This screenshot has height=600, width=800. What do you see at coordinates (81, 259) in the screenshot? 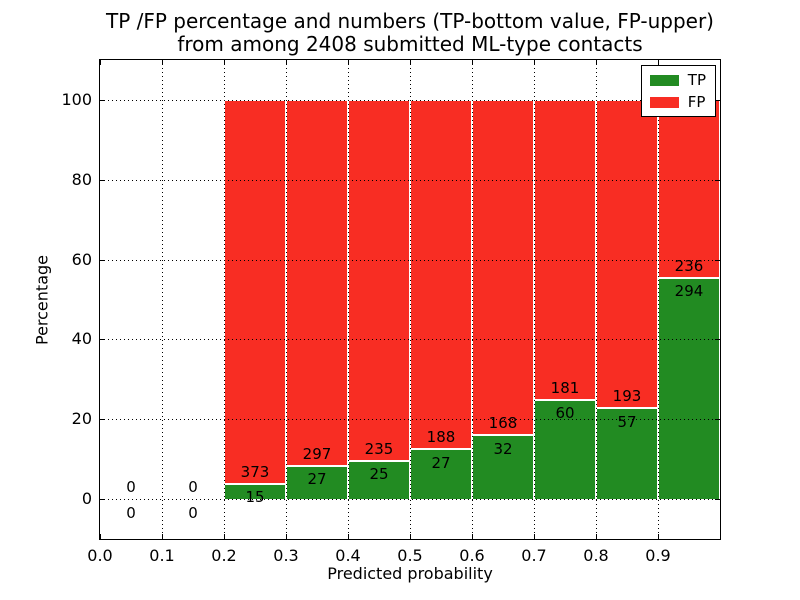
I see `y-tick-label: 60` at bounding box center [81, 259].